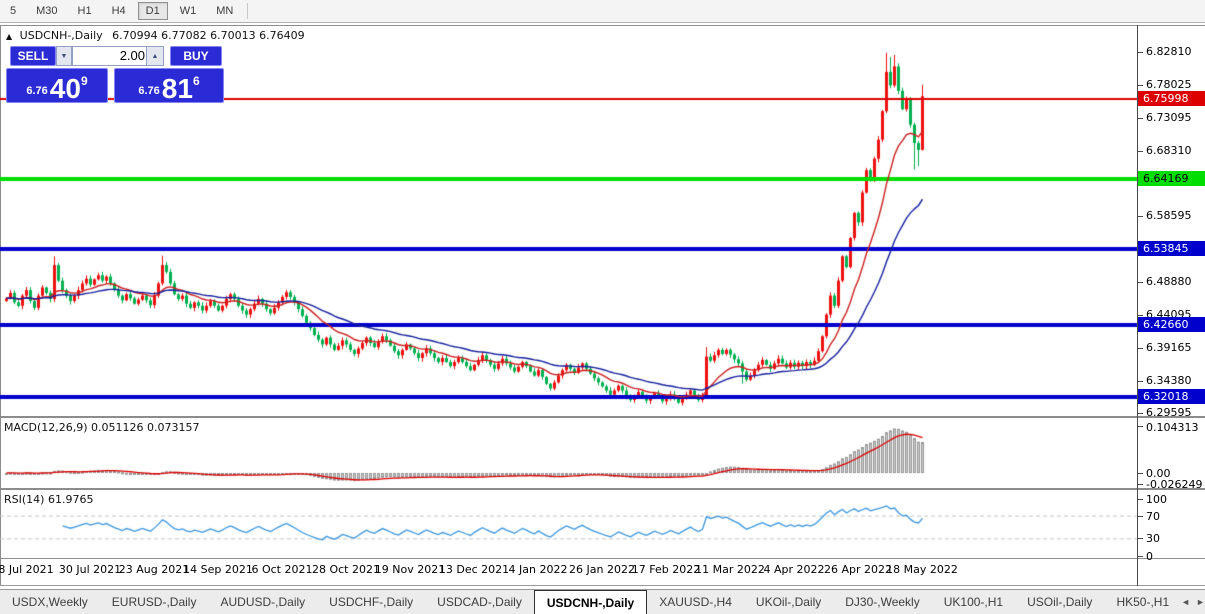  I want to click on date-axis-label: 17 Feb 2022, so click(666, 569).